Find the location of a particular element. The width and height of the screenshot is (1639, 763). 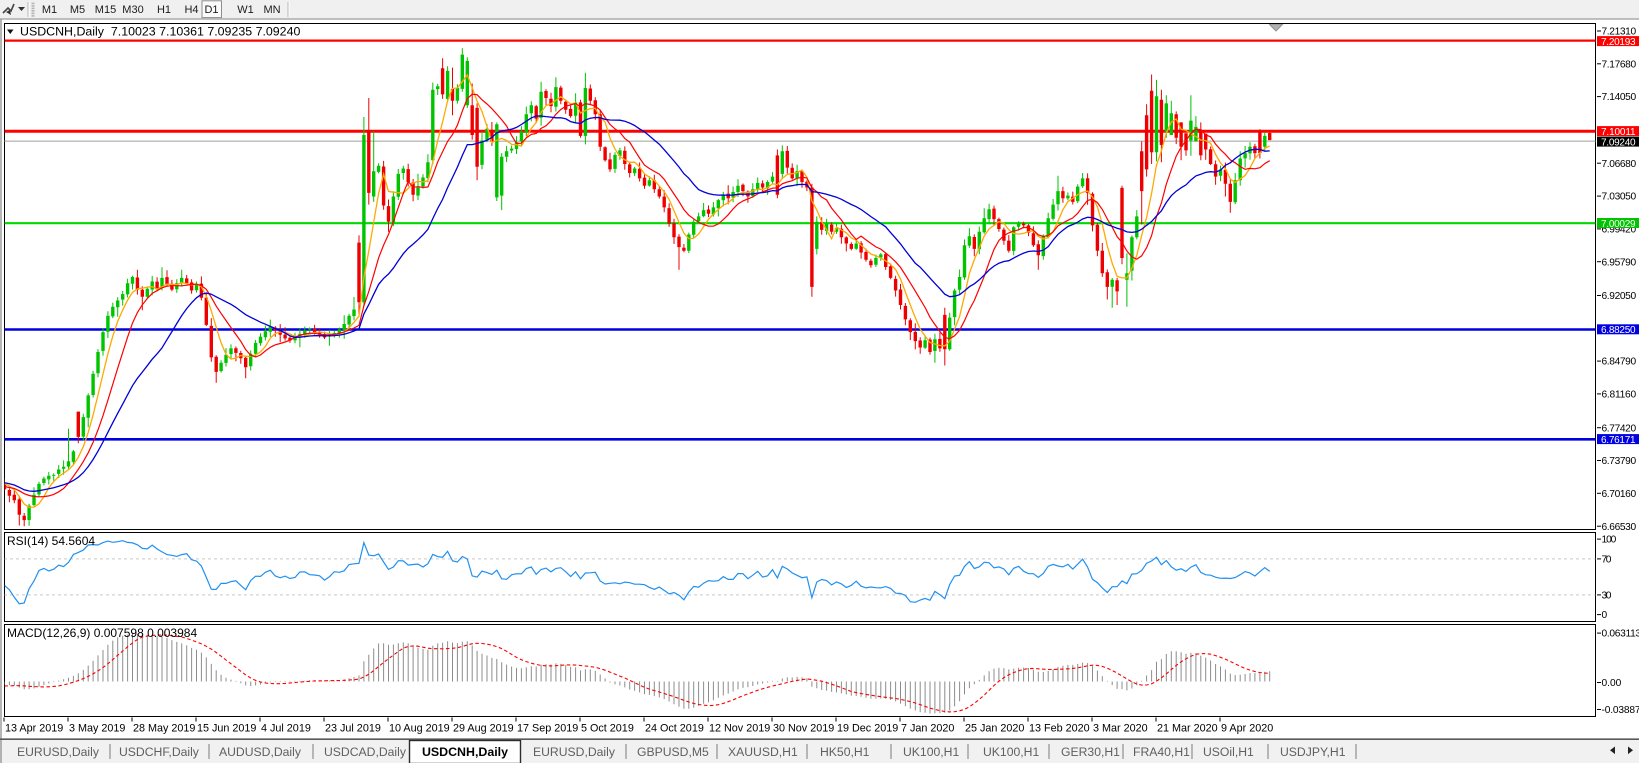

svg-text: 6.81160 is located at coordinates (1619, 395).